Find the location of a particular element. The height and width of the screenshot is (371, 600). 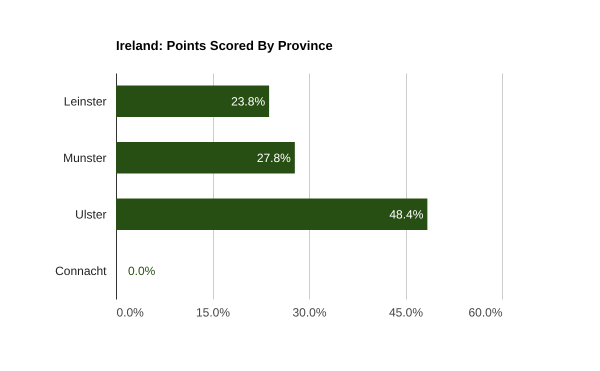

x-tick-label: 15.0% is located at coordinates (213, 313).